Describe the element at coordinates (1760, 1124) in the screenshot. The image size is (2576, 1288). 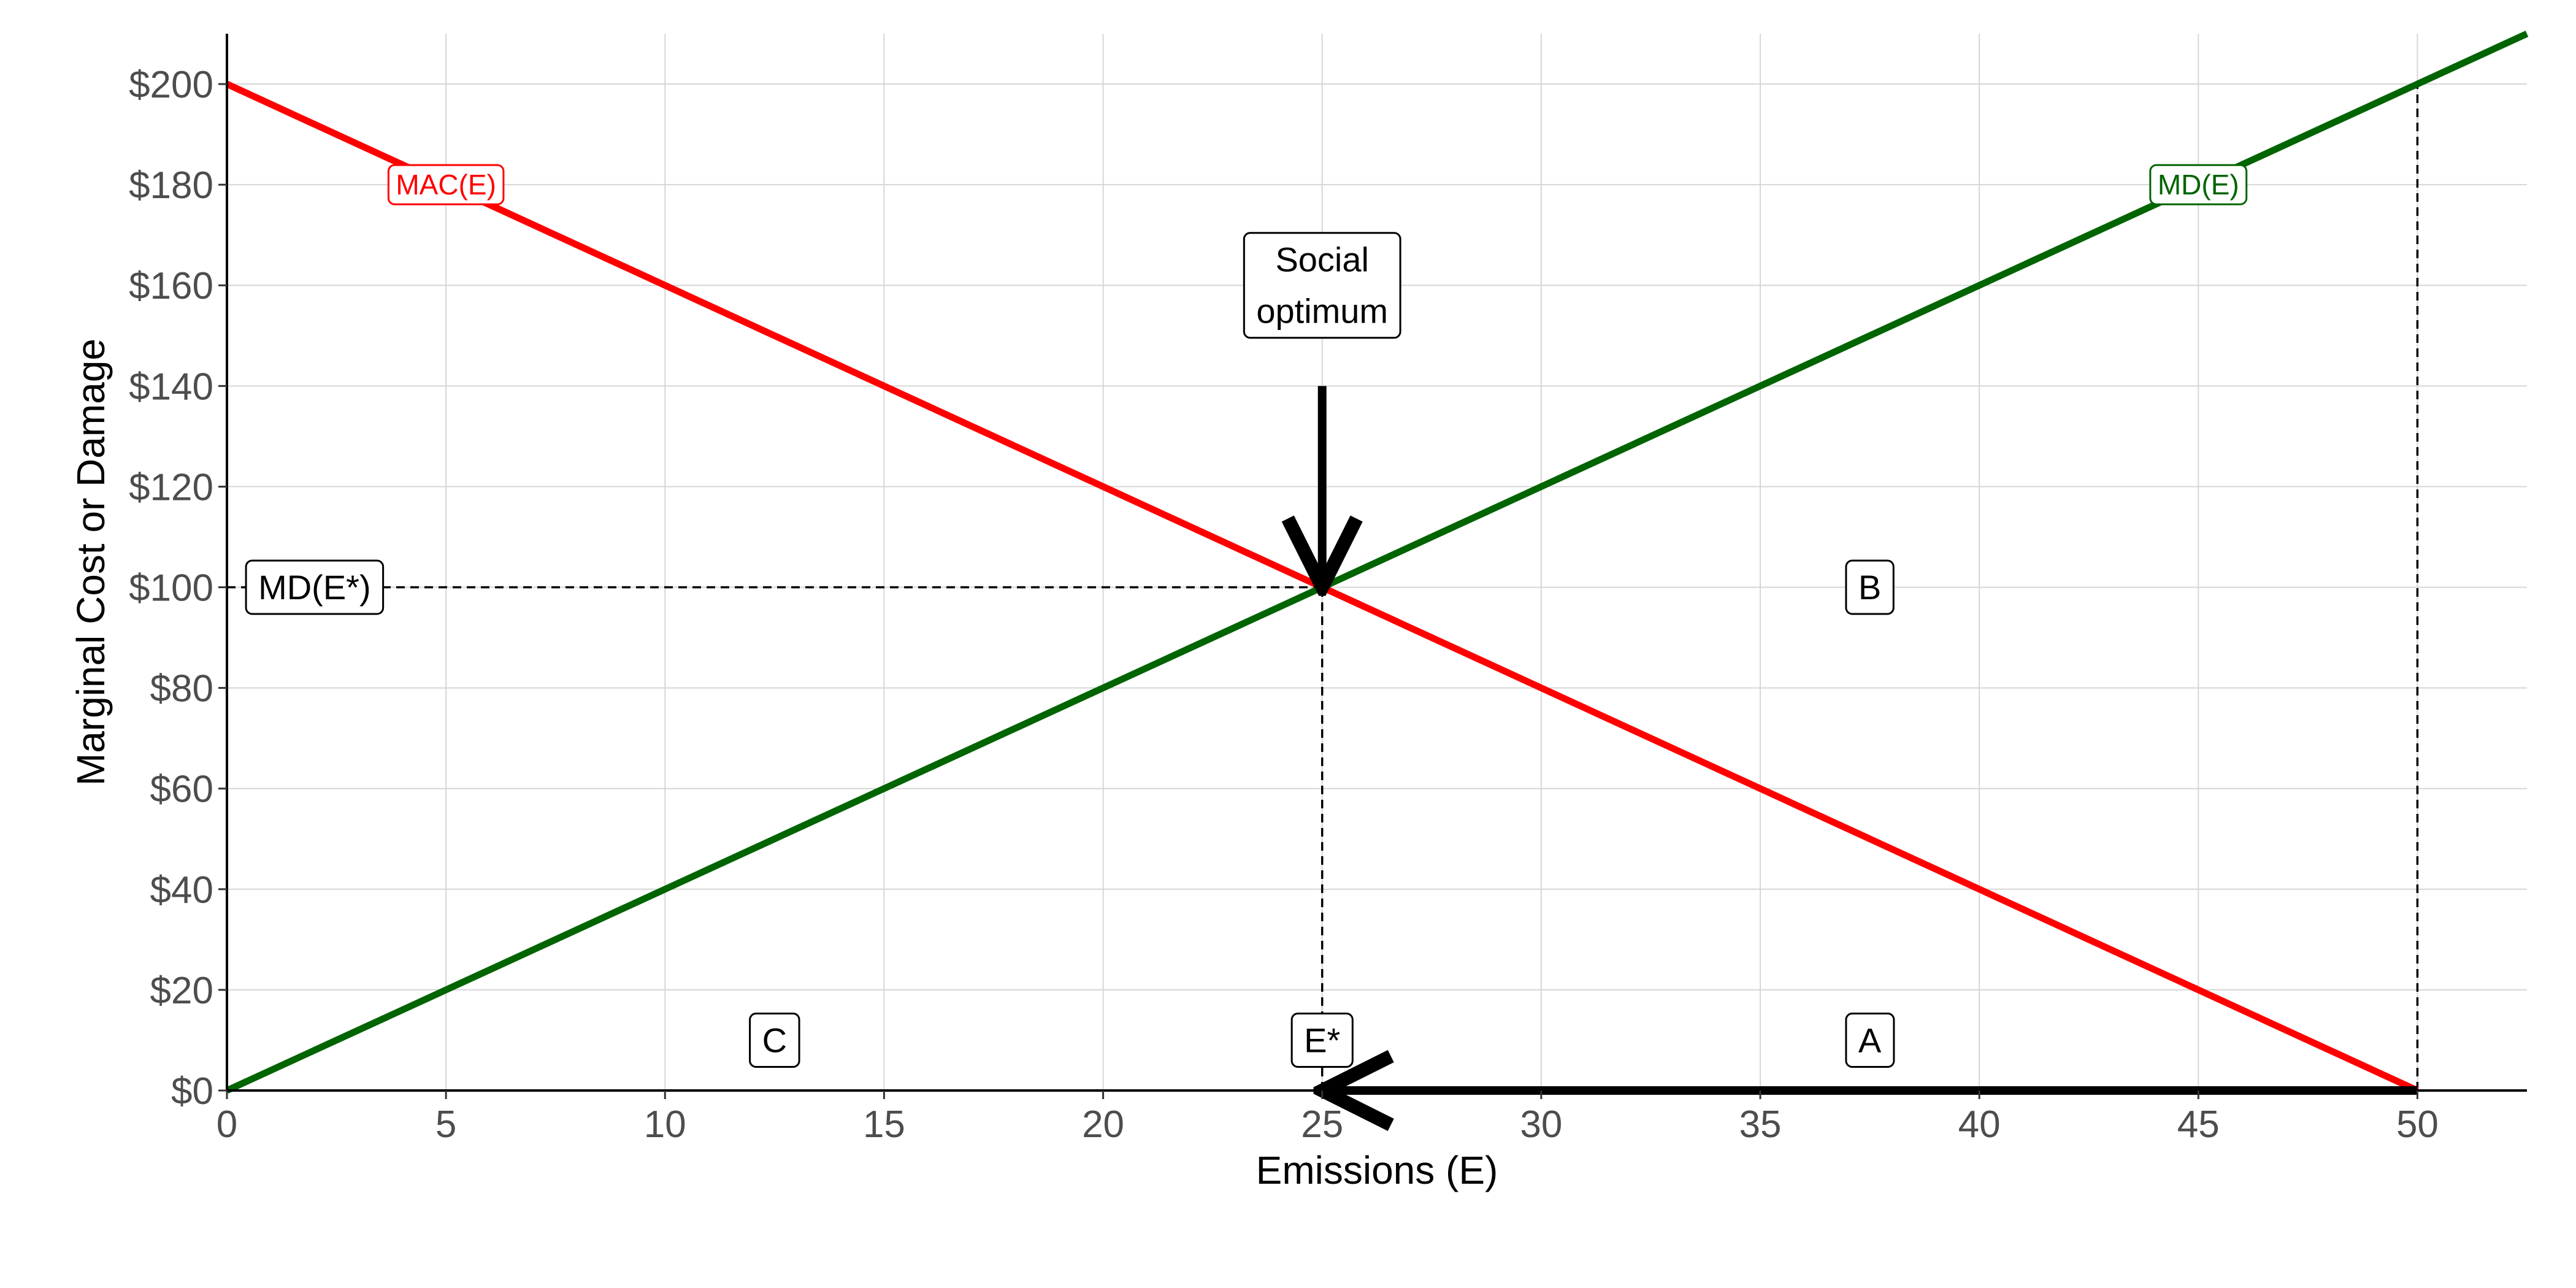
I see `x-tick-label: 35` at that location.